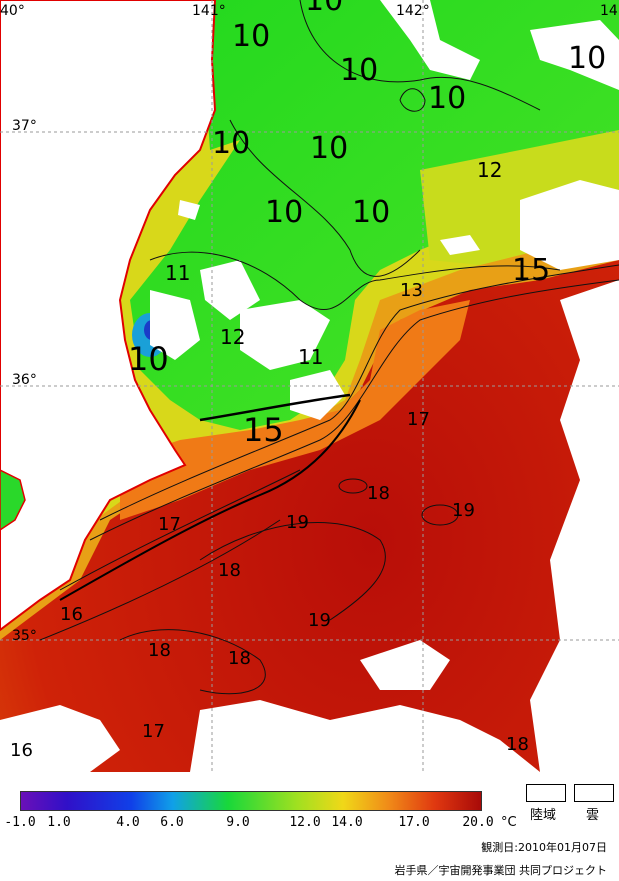 This screenshot has height=881, width=619. Describe the element at coordinates (251, 801) in the screenshot. I see `temperature-color-bar` at that location.